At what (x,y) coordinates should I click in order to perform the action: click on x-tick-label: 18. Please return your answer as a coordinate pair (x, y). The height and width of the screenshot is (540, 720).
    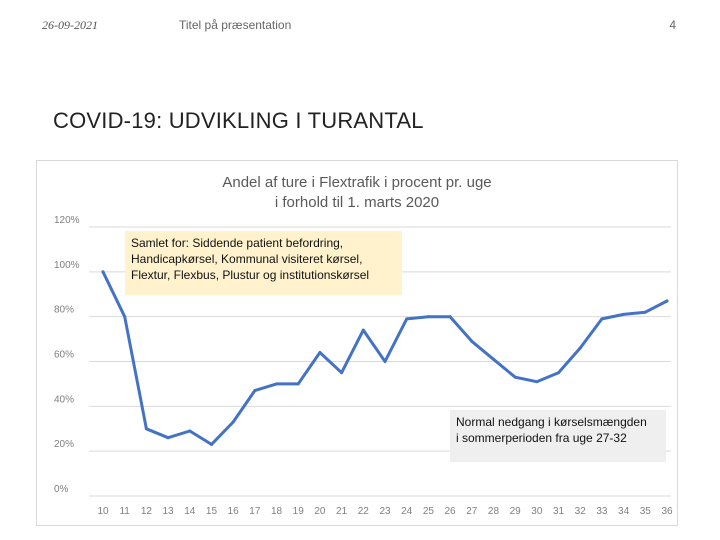
    Looking at the image, I should click on (277, 511).